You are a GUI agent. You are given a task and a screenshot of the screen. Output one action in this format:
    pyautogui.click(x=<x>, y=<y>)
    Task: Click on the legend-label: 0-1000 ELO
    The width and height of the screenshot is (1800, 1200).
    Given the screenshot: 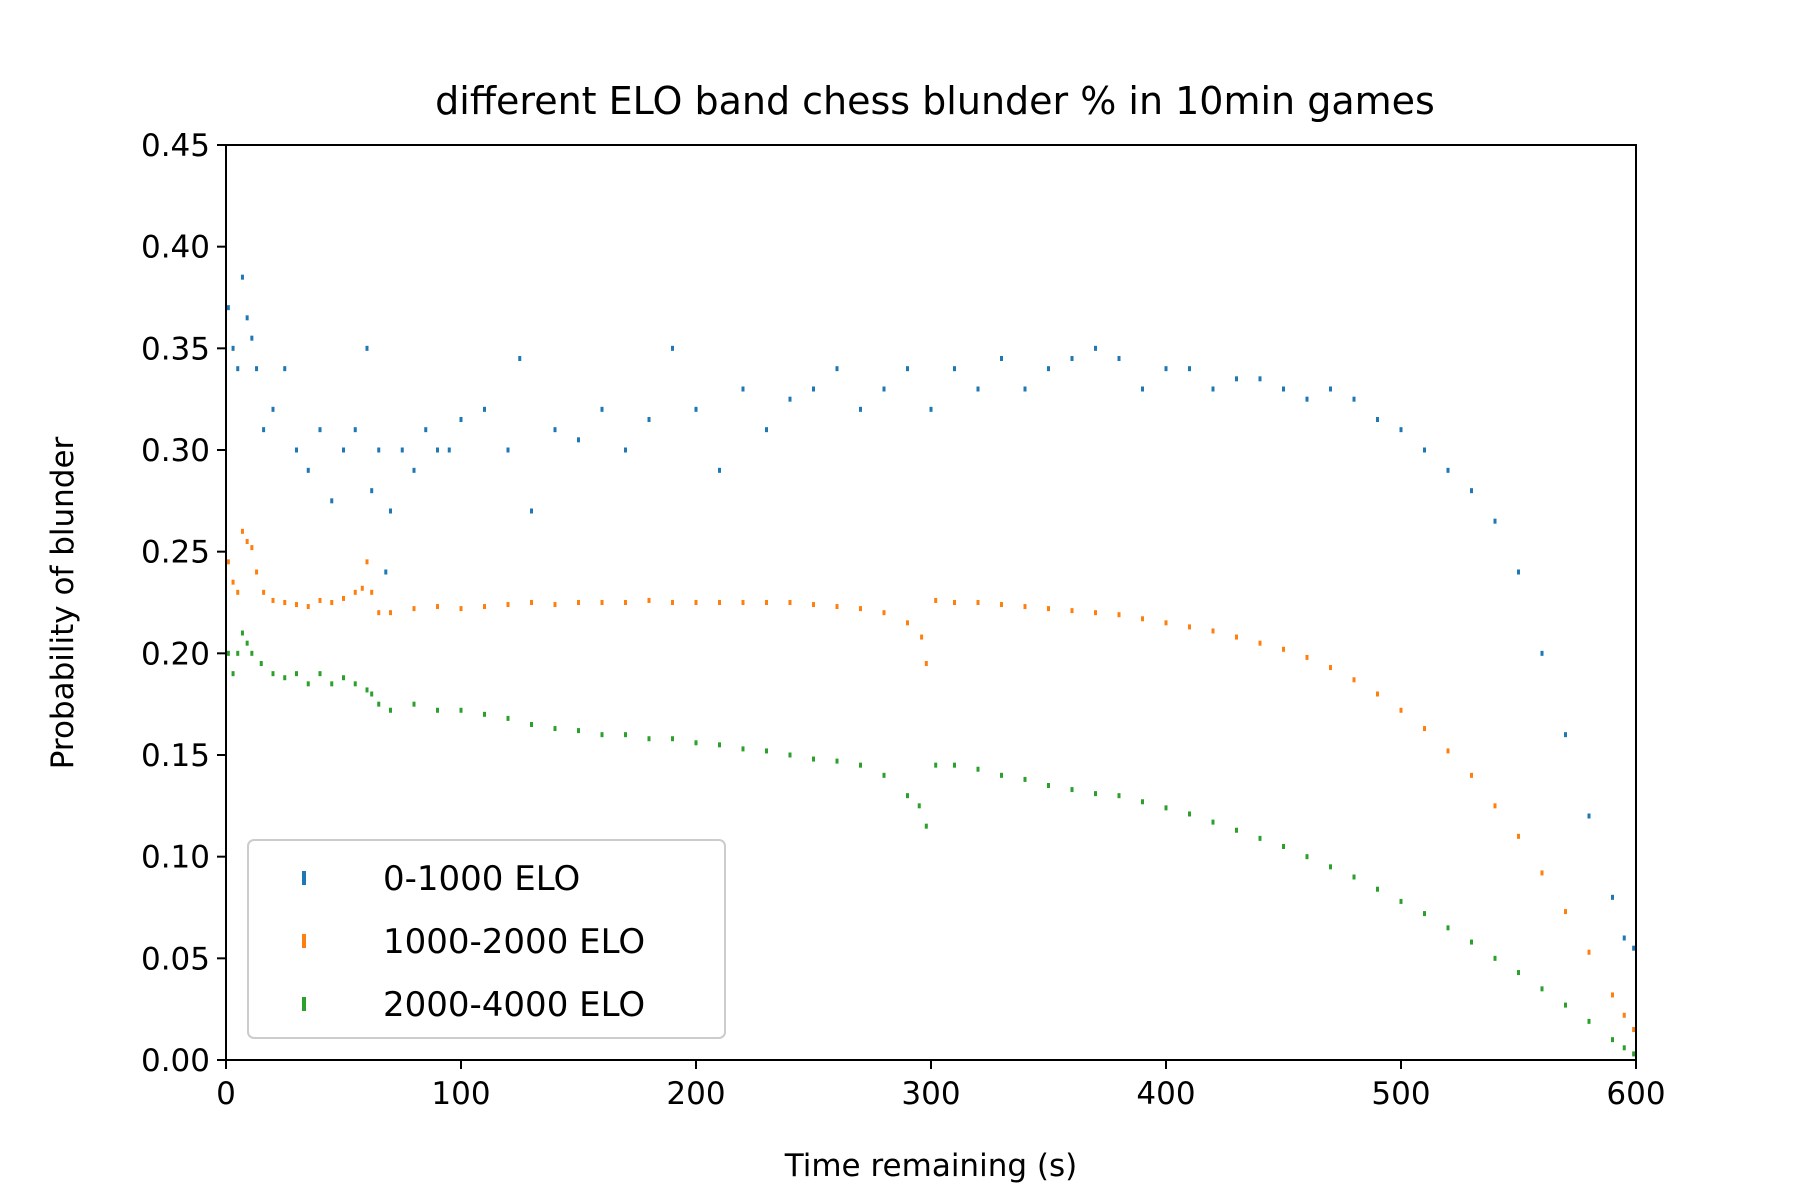 What is the action you would take?
    pyautogui.click(x=481, y=879)
    